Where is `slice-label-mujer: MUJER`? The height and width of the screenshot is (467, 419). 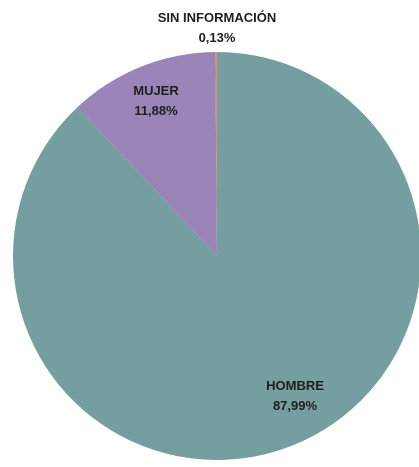 slice-label-mujer: MUJER is located at coordinates (156, 90).